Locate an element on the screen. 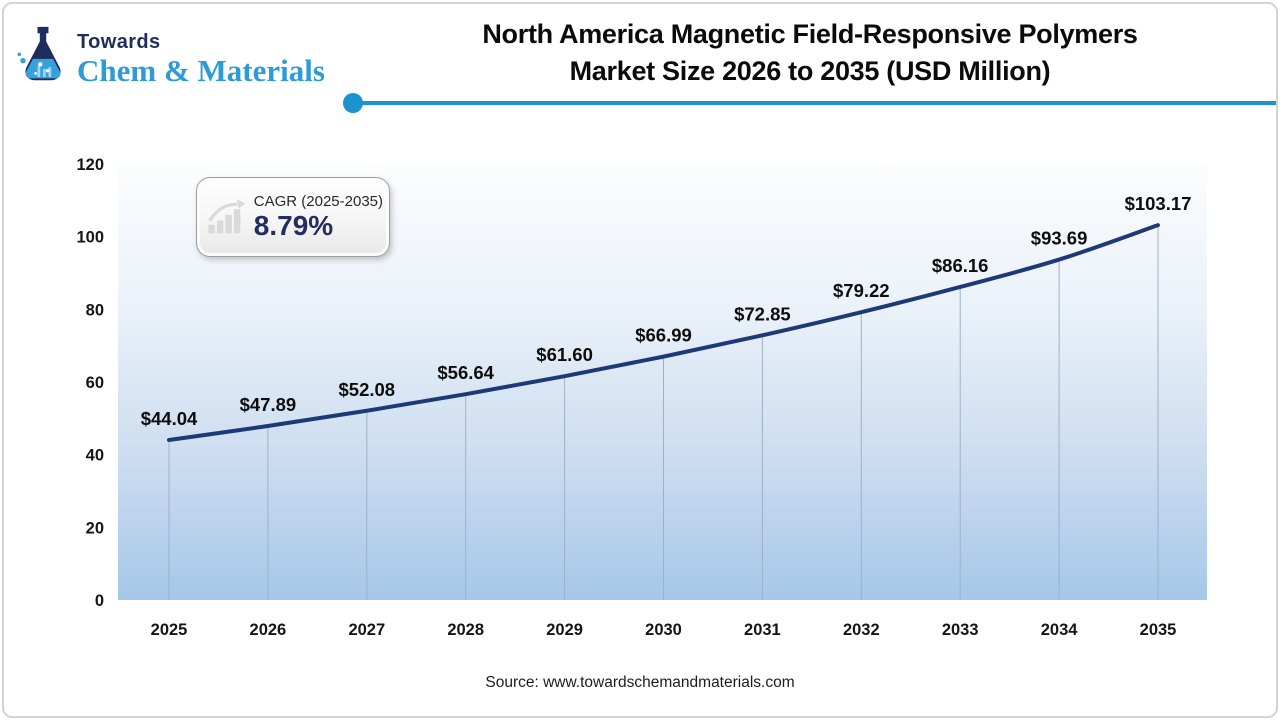 This screenshot has height=720, width=1280. y-tick-label: 100 is located at coordinates (90, 238).